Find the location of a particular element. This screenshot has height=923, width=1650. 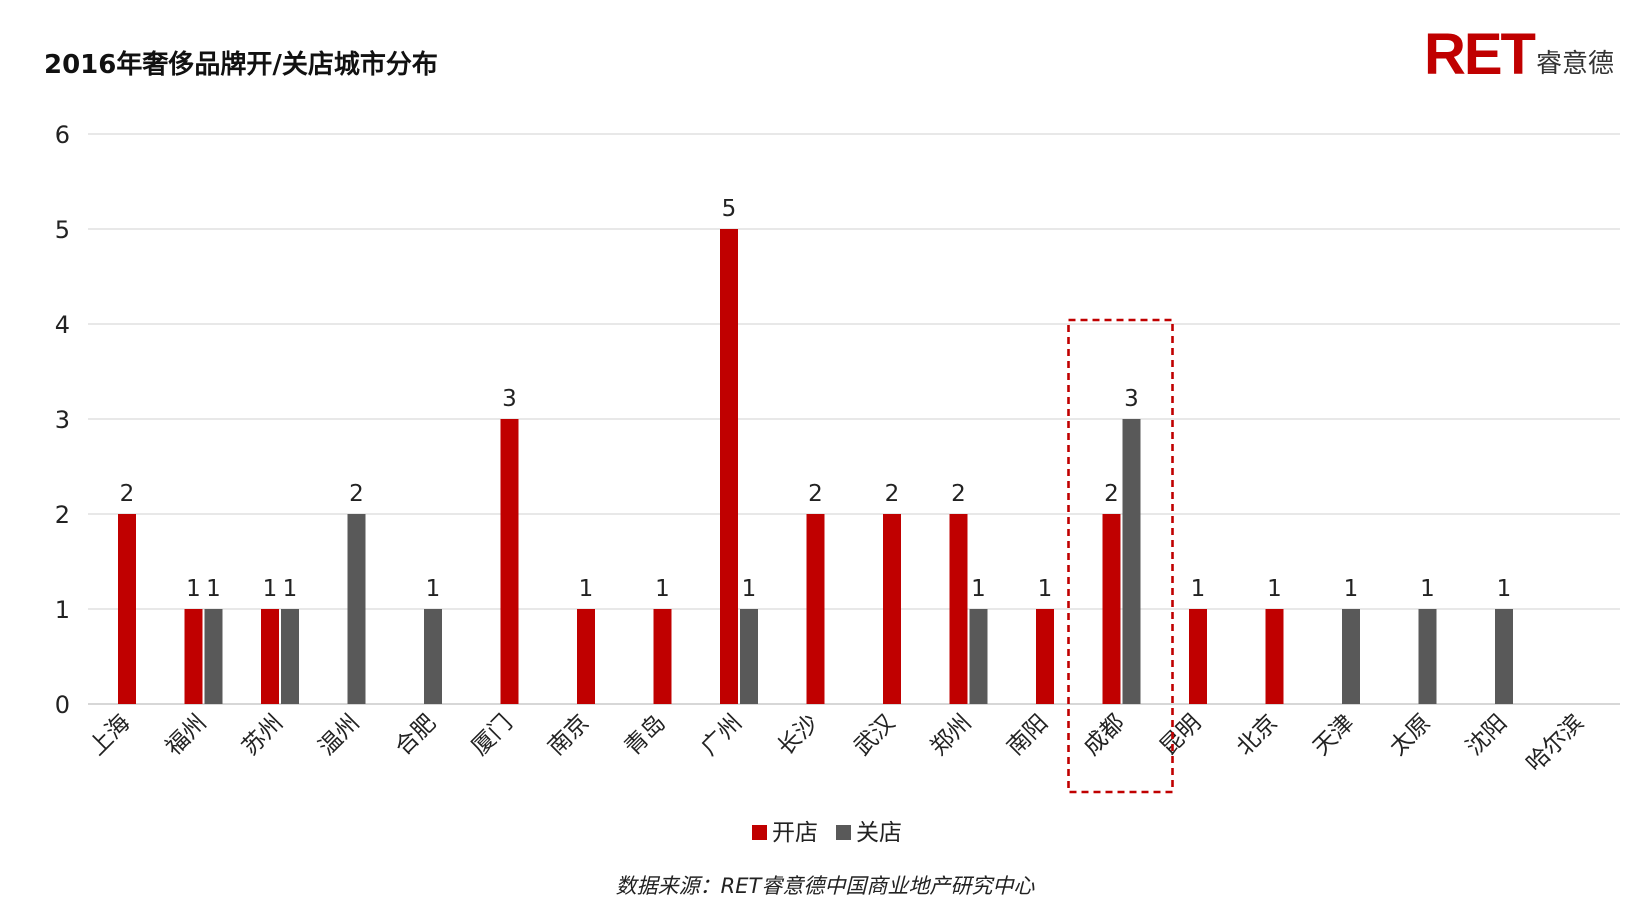

highlight-box is located at coordinates (1120, 556).